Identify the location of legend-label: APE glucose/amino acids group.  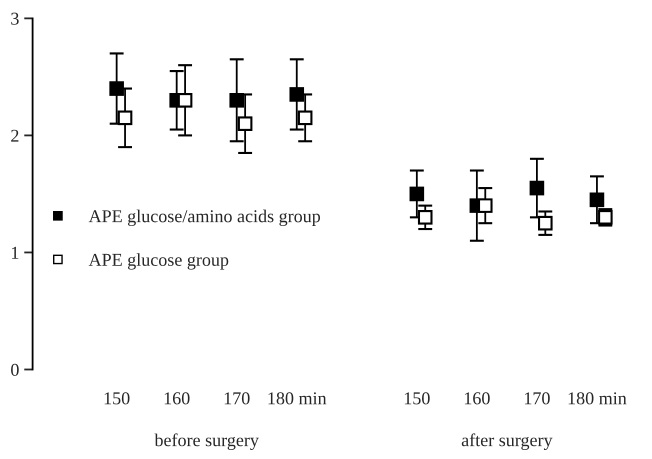
(204, 218).